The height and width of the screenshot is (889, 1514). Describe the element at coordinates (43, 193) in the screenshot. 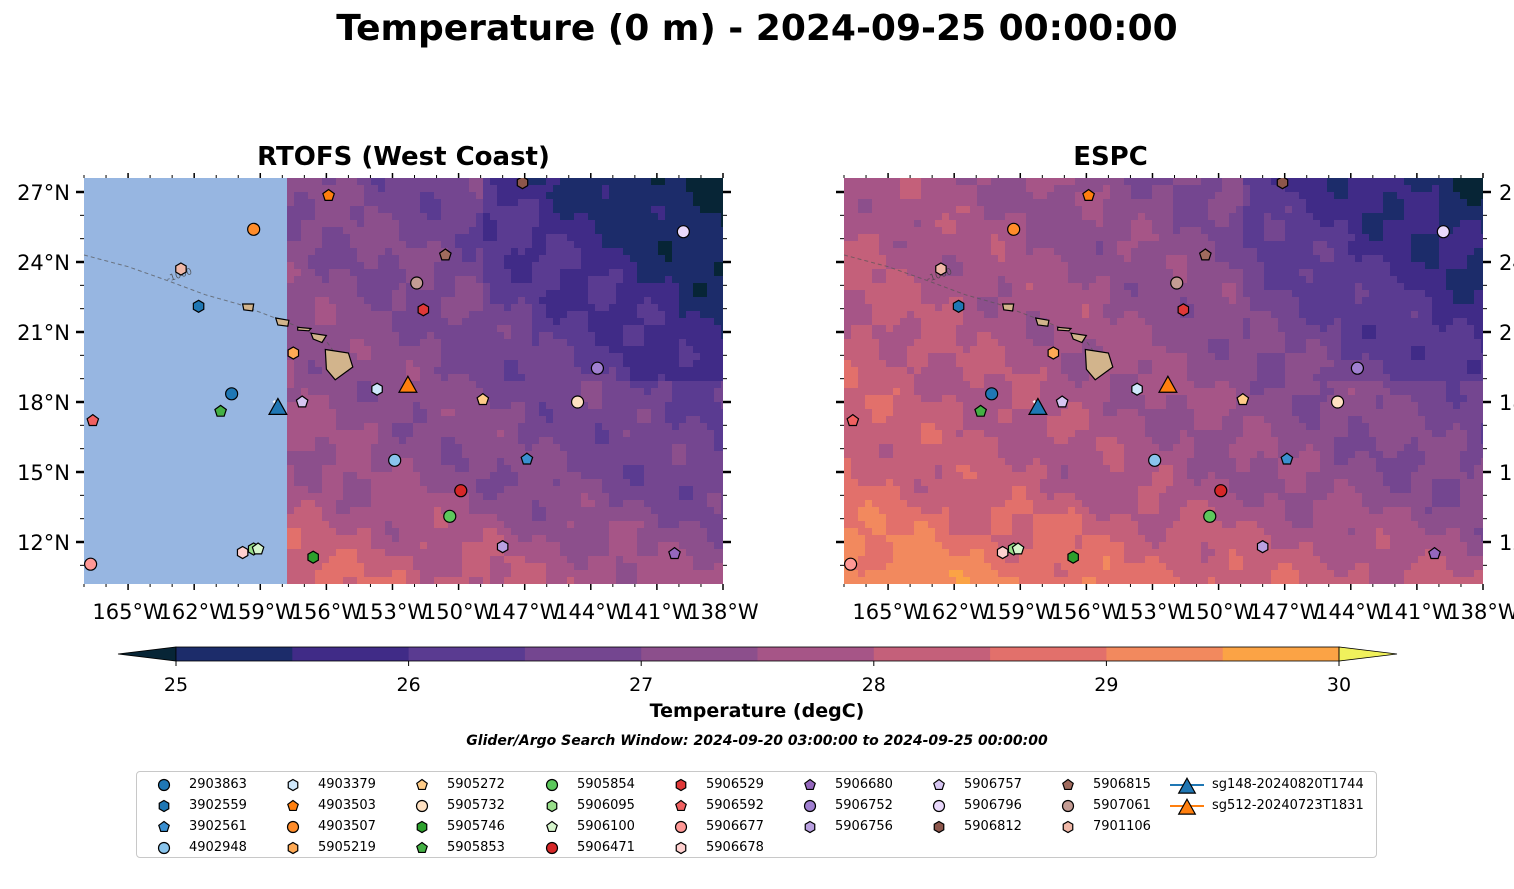

I see `lat-tick-label: 27°N` at that location.